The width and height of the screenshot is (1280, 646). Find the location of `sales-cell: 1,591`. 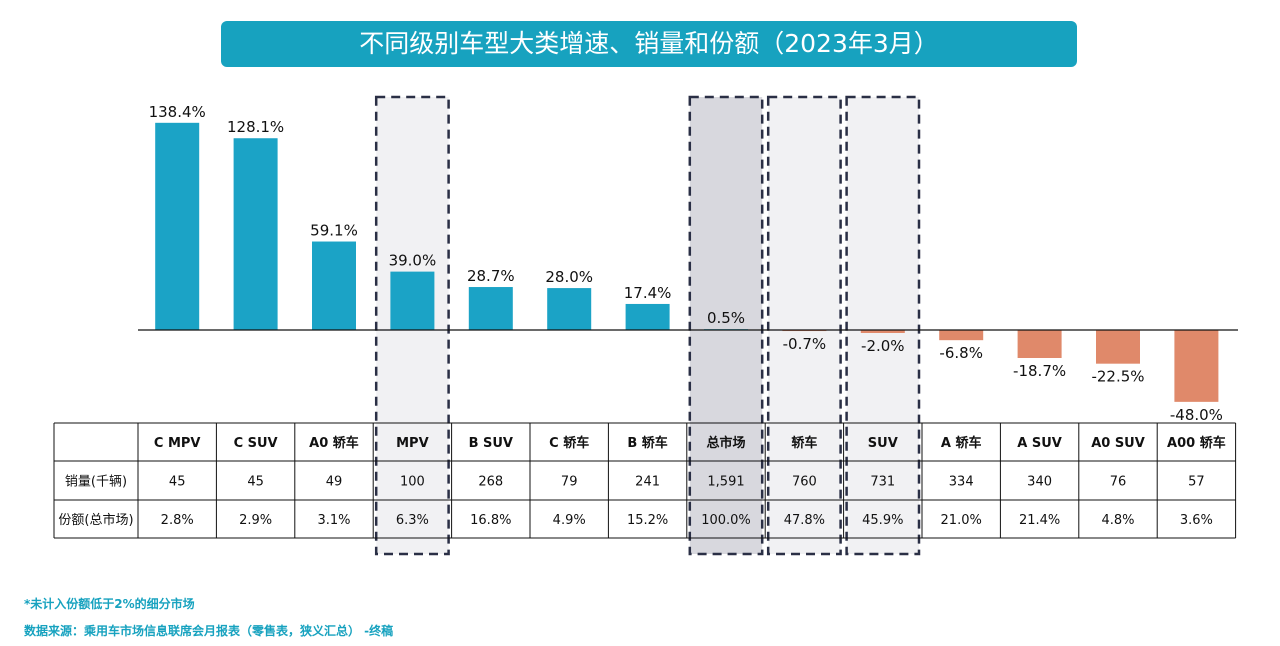

sales-cell: 1,591 is located at coordinates (725, 482).